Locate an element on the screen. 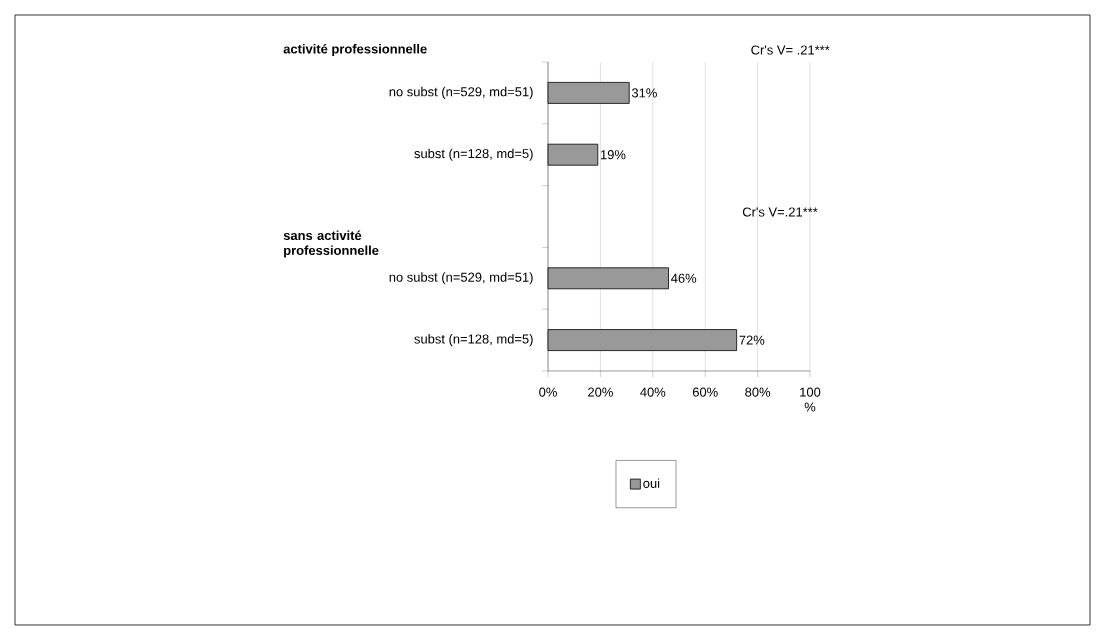  x-tick-label: 80% is located at coordinates (758, 392).